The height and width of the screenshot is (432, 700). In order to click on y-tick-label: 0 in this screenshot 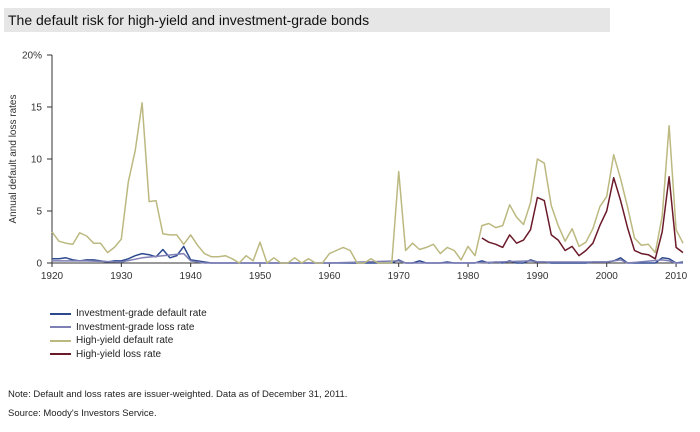, I will do `click(39, 264)`.